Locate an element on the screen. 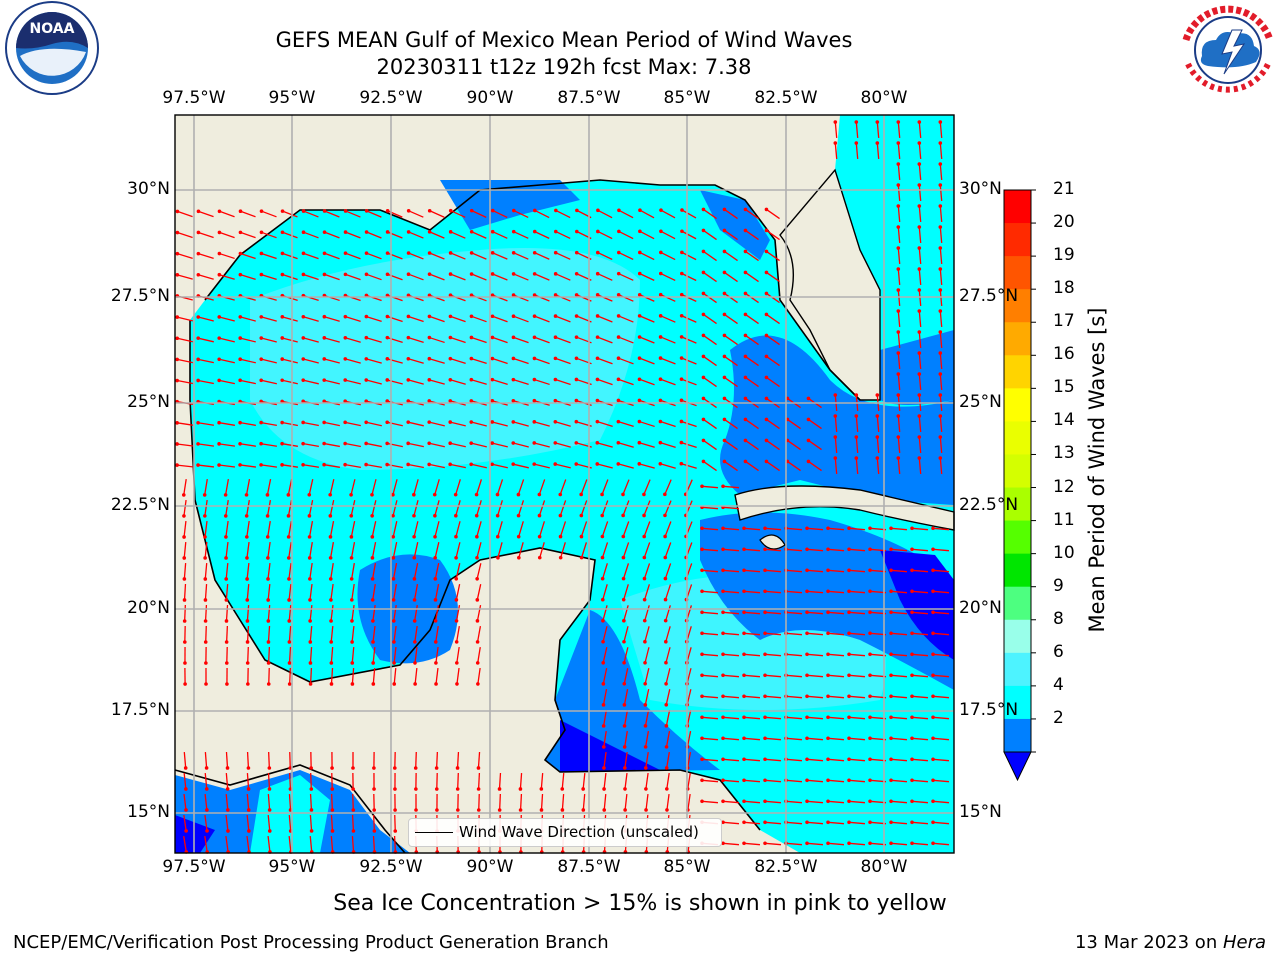 This screenshot has height=960, width=1280. florida-land is located at coordinates (830, 284).